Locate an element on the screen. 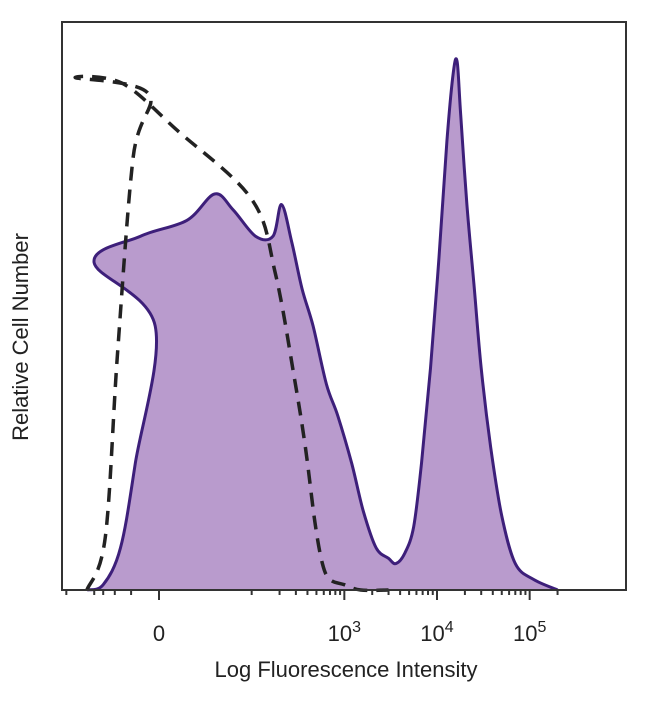 The width and height of the screenshot is (650, 704). y-axis-title: Relative Cell Number is located at coordinates (20, 337).